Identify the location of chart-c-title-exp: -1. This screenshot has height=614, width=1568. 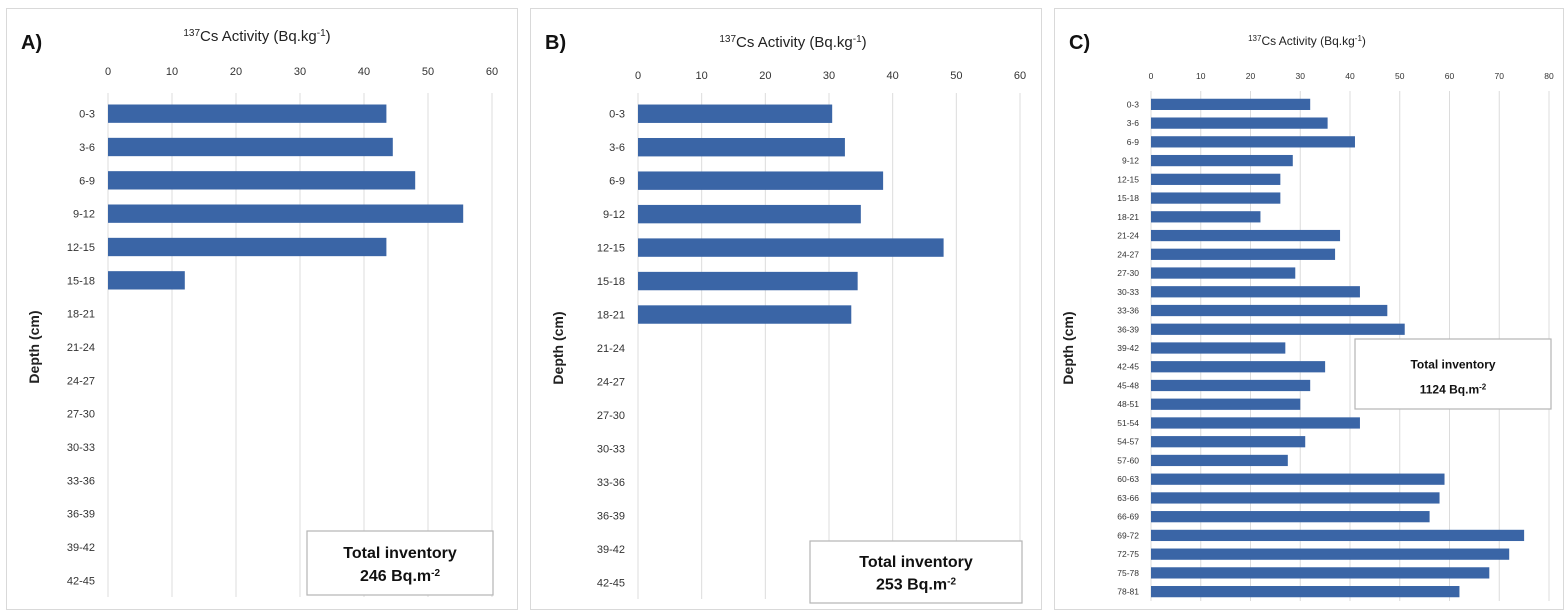
(1359, 38).